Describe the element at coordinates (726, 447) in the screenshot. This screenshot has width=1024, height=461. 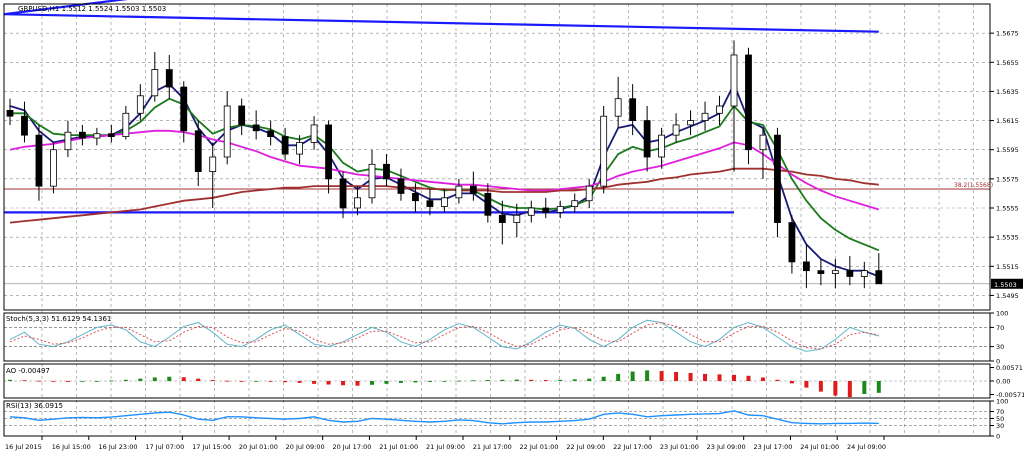
I see `x-tick-label: 23 Jul 09:00` at that location.